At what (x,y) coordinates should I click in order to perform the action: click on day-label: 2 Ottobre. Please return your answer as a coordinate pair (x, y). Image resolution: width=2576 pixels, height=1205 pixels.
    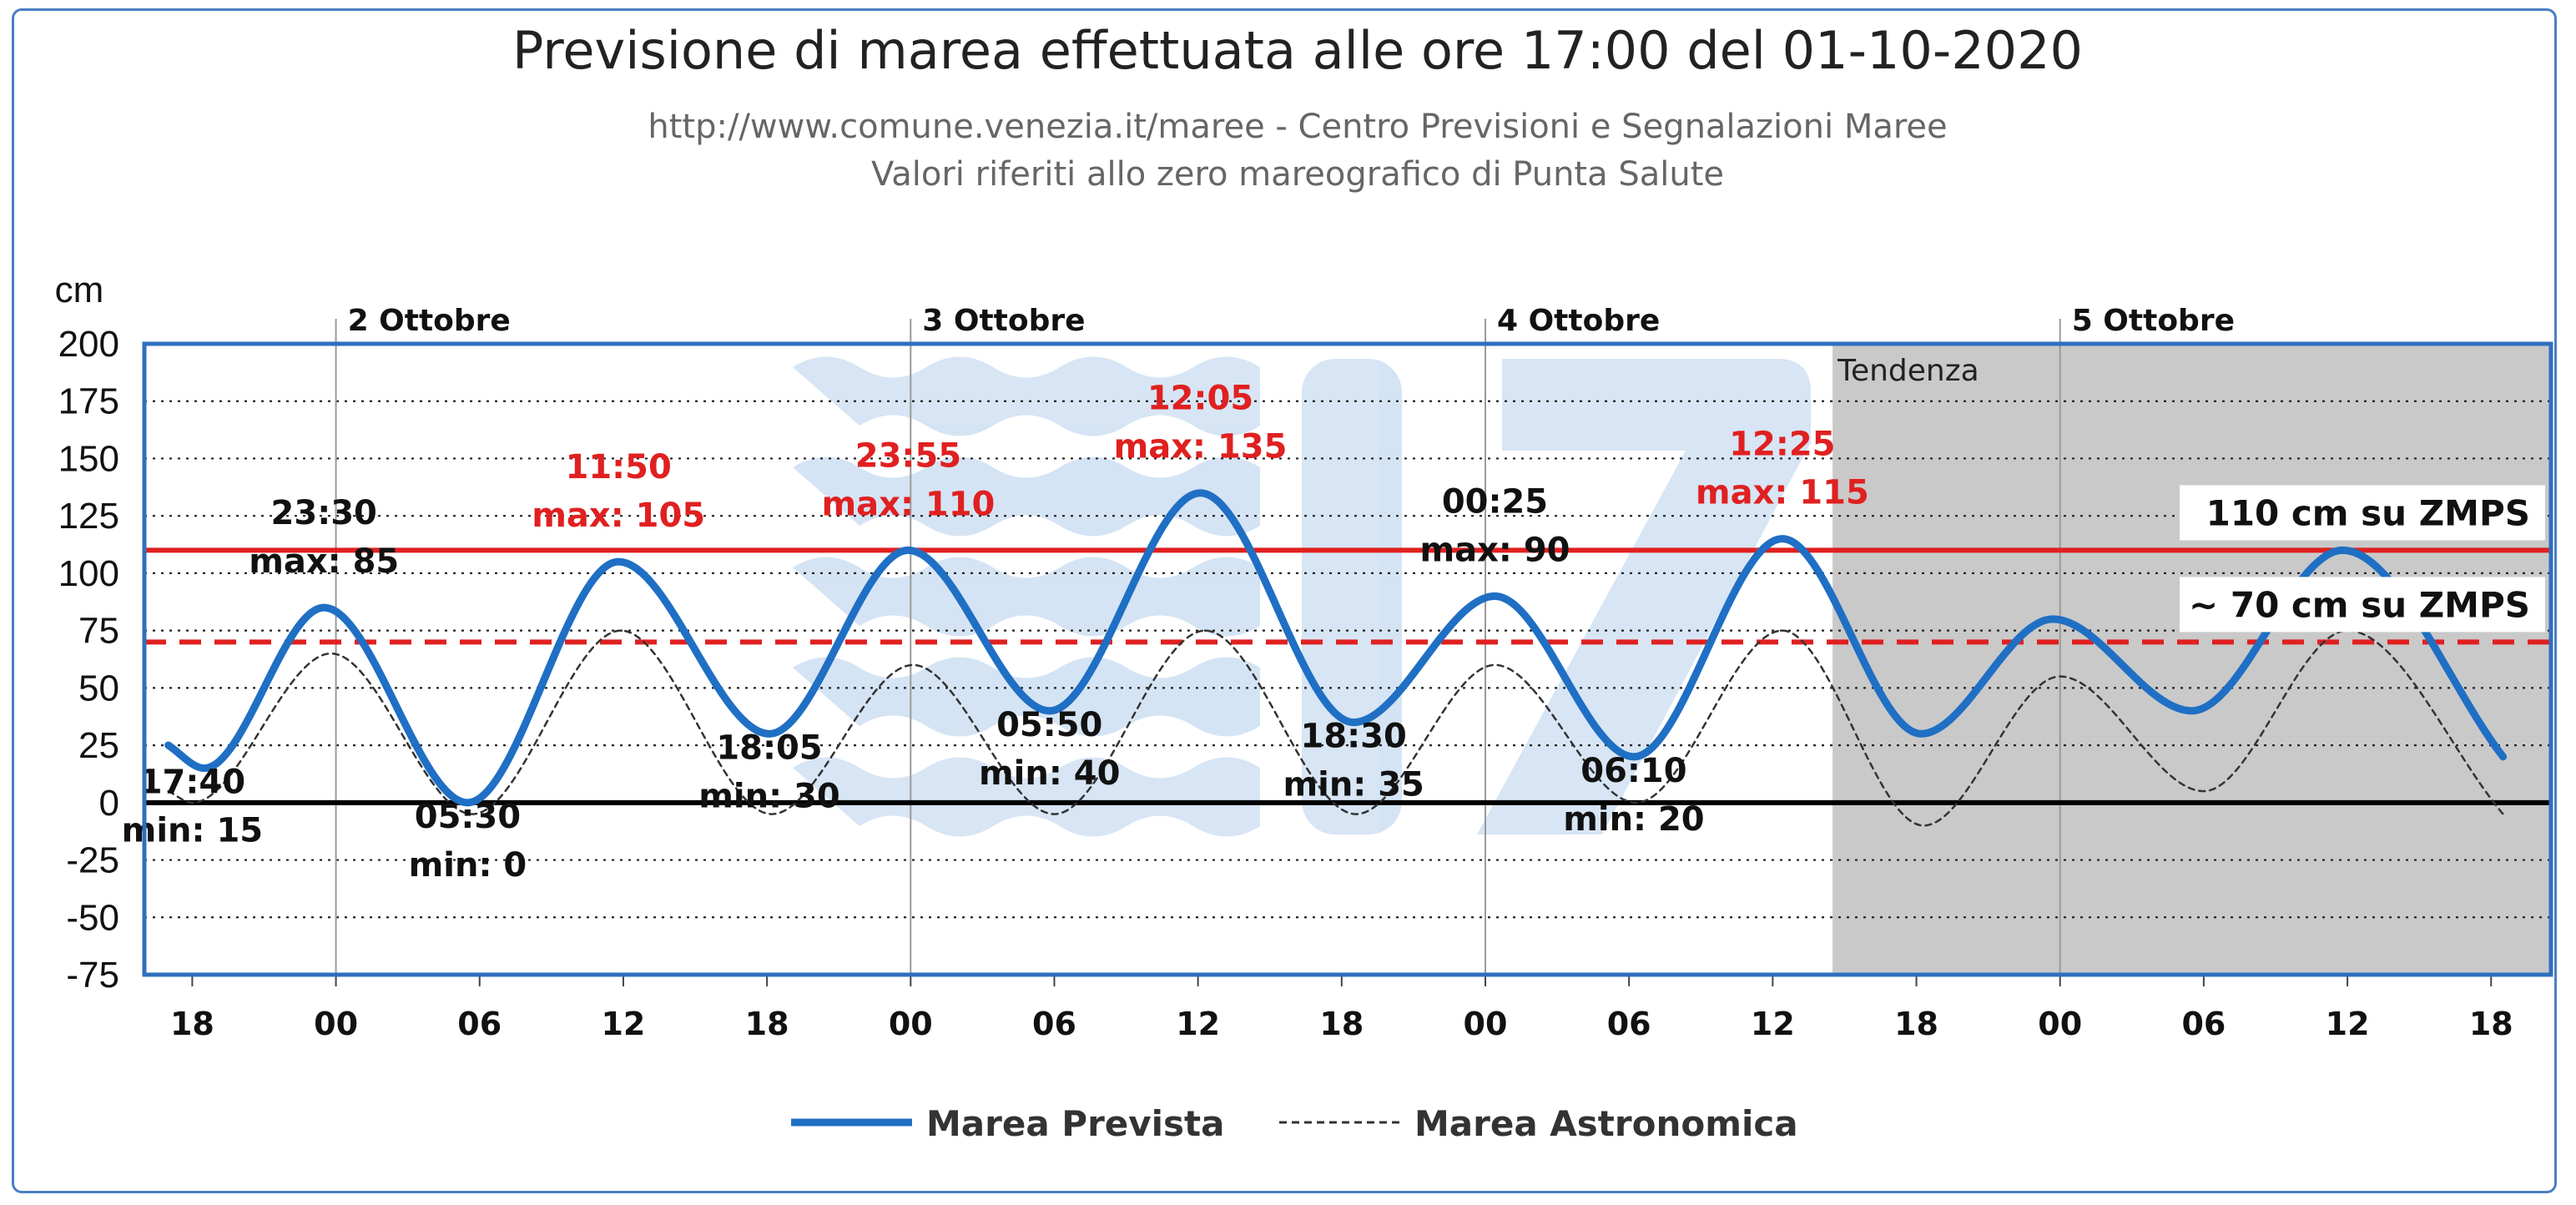
    Looking at the image, I should click on (430, 321).